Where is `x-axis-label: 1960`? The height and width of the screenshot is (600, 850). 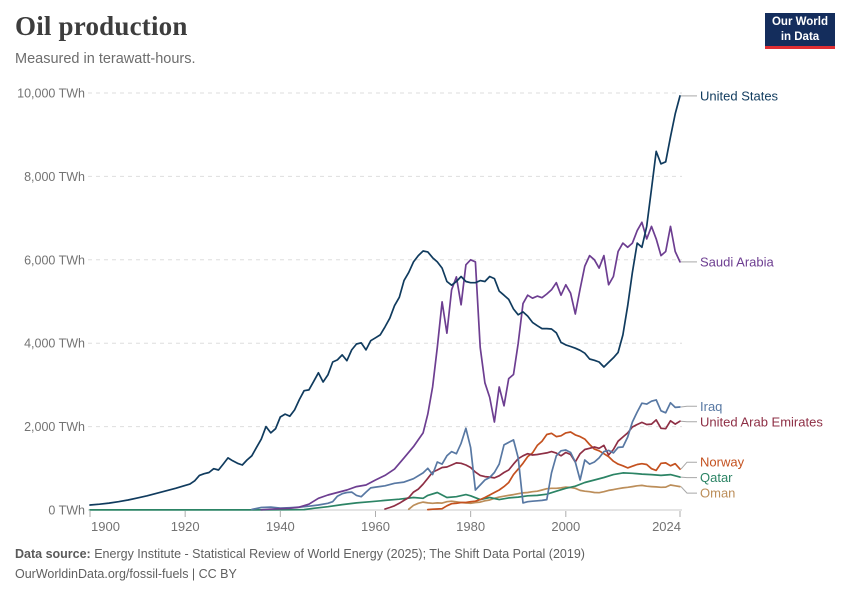 x-axis-label: 1960 is located at coordinates (375, 526).